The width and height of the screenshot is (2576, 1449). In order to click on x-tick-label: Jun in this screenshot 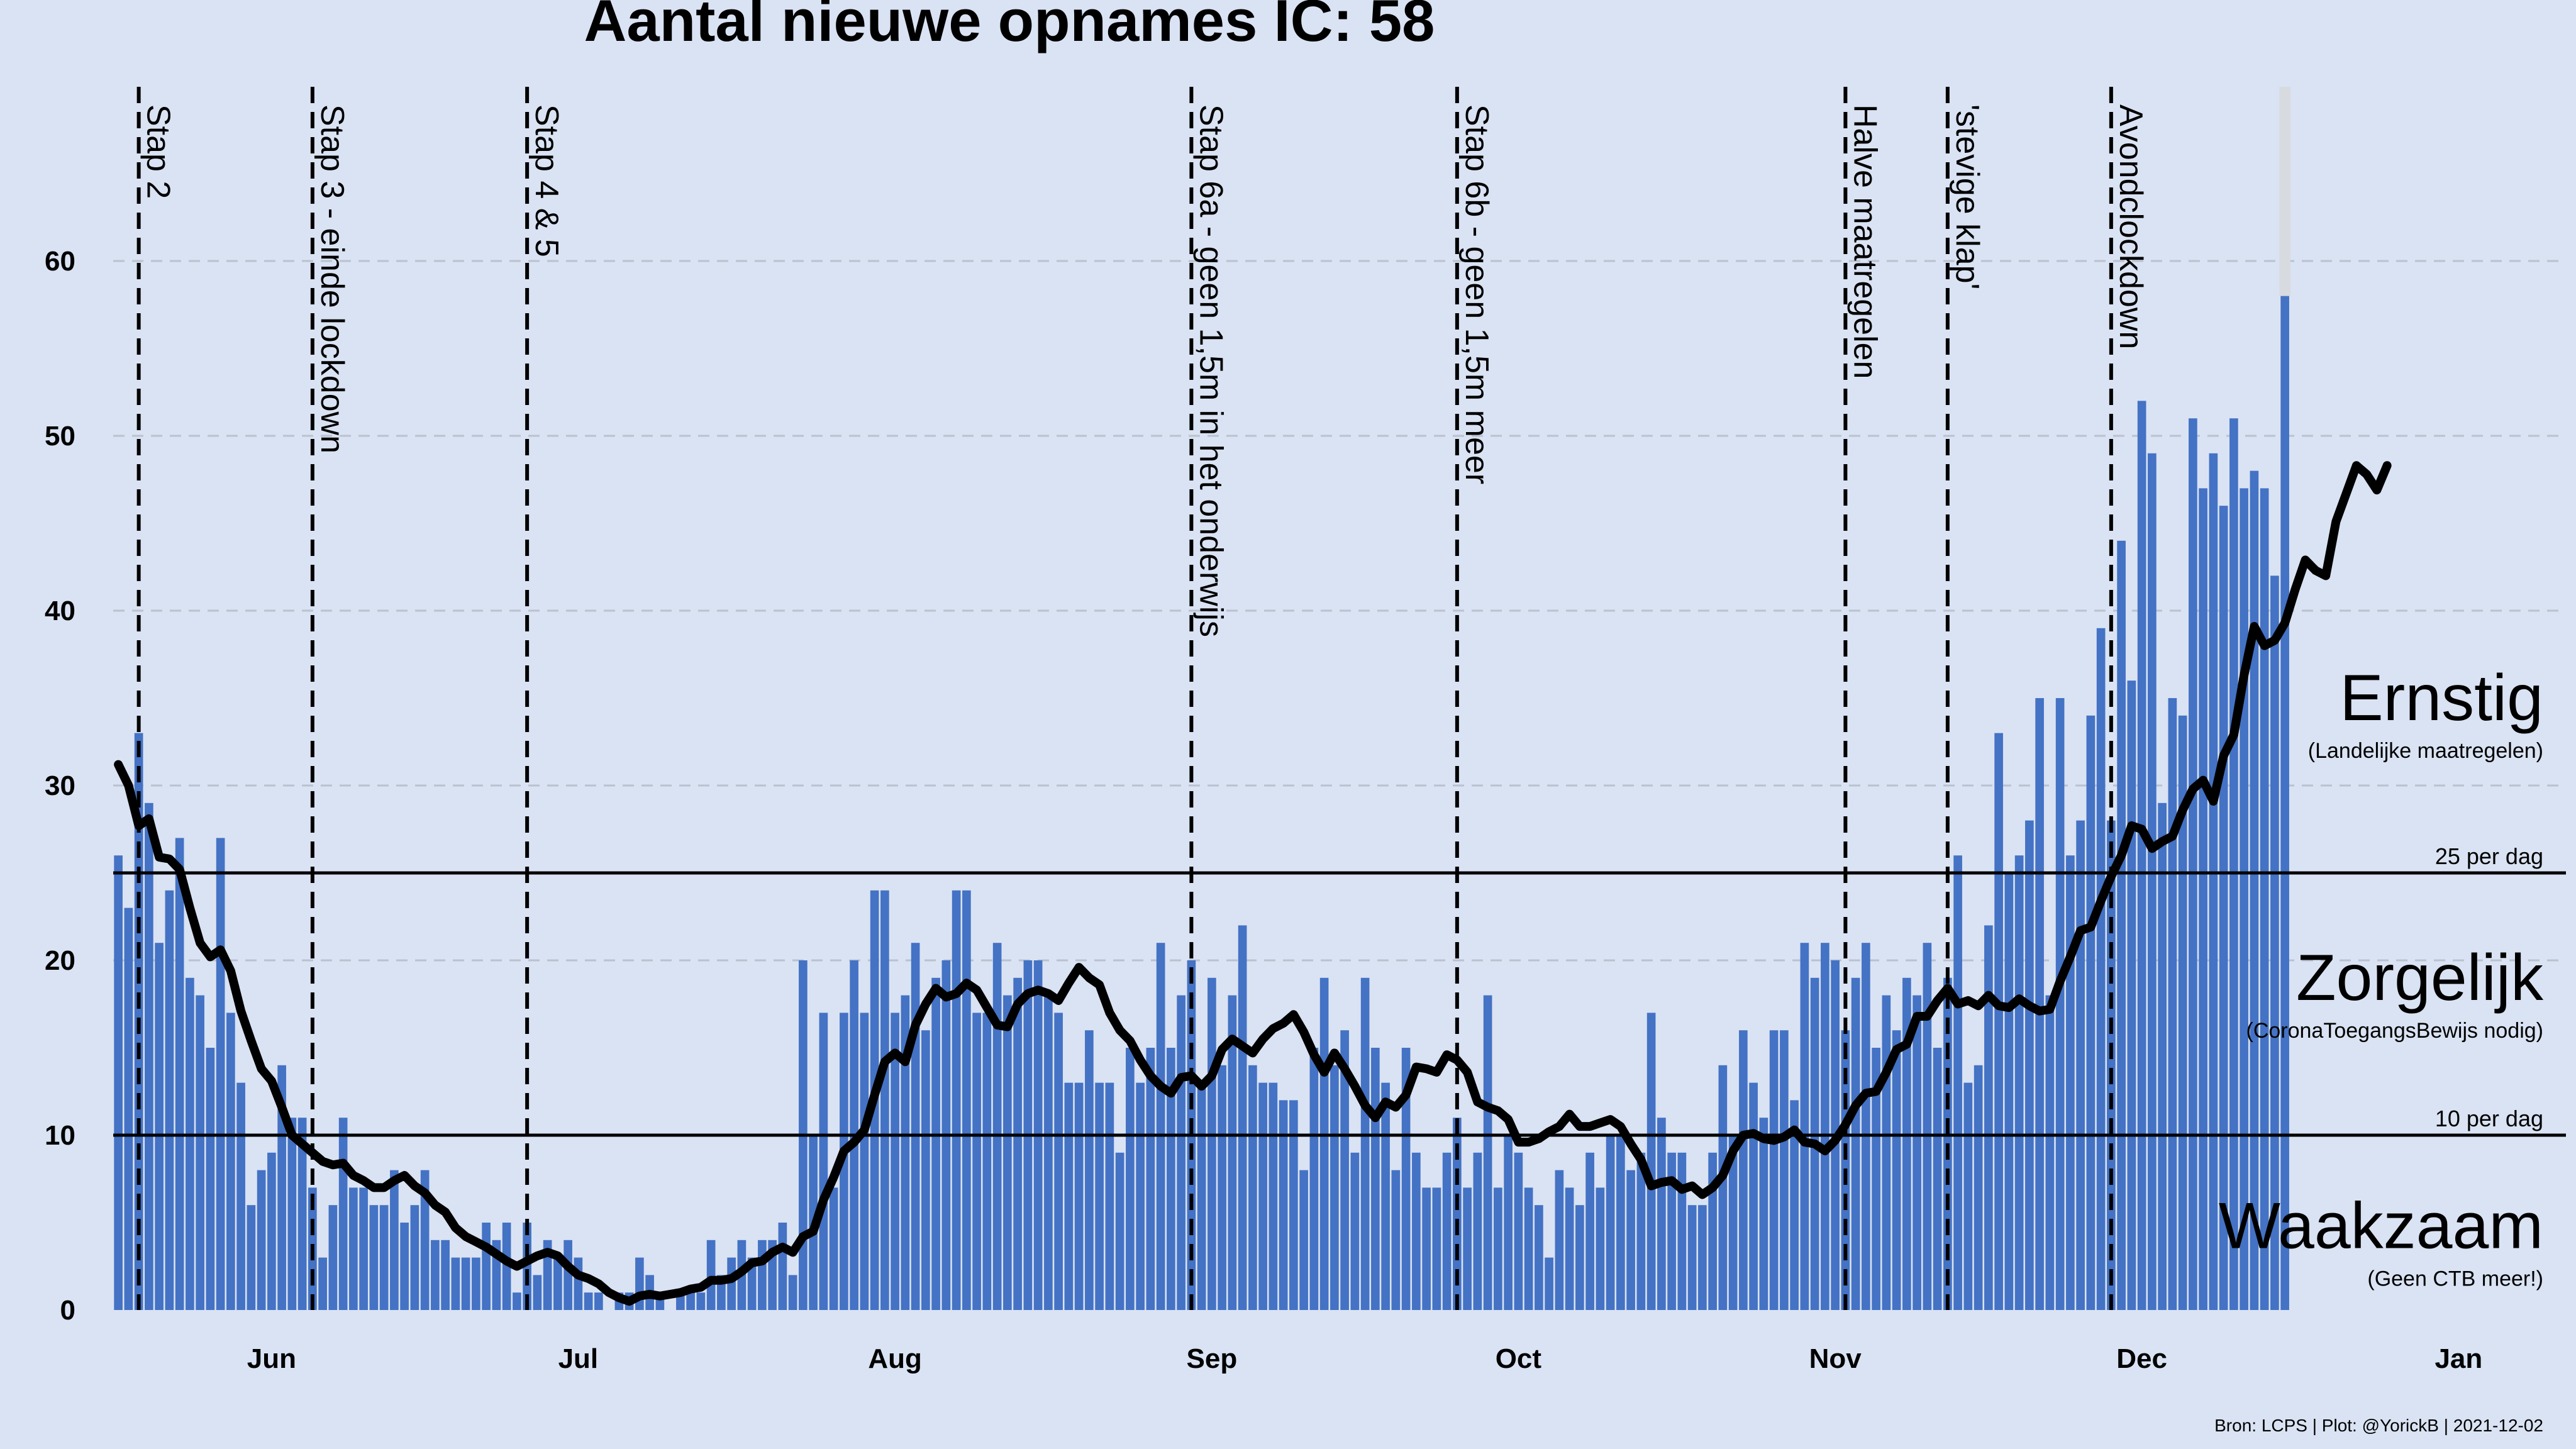, I will do `click(271, 1358)`.